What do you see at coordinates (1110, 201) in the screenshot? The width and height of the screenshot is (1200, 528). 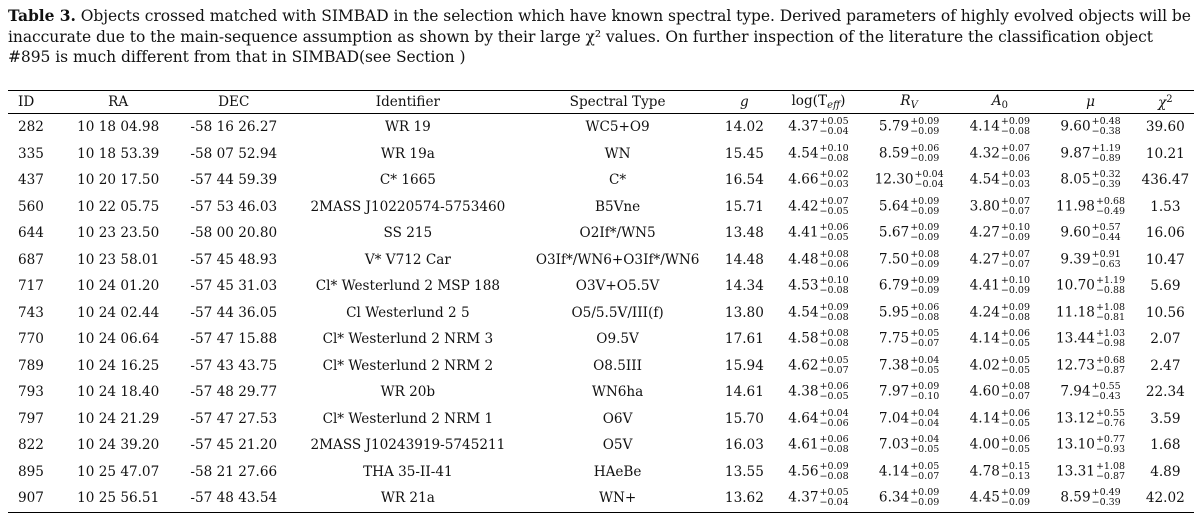 I see `cell-mu-upper-error: +0.68` at bounding box center [1110, 201].